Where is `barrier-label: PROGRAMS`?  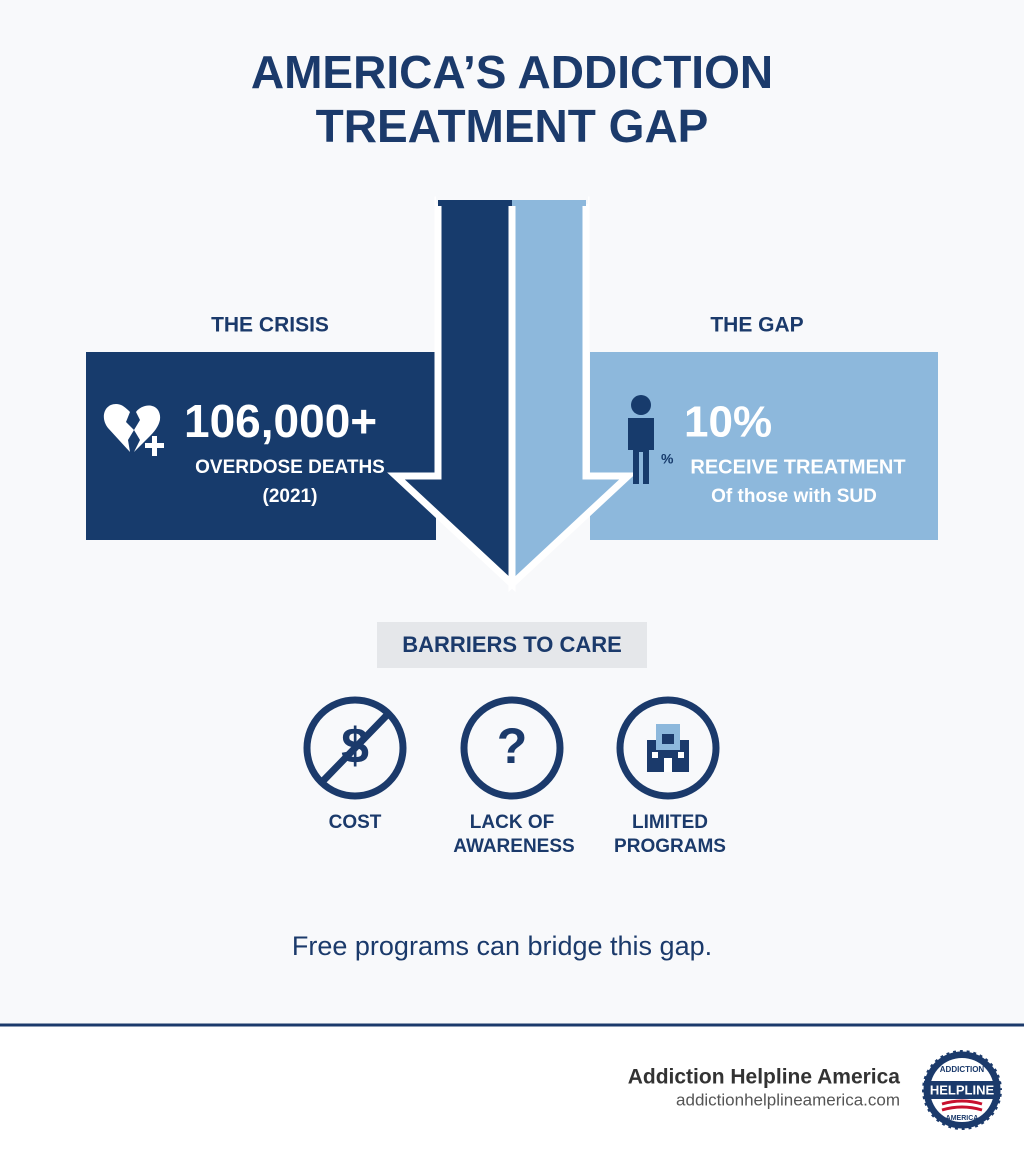 barrier-label: PROGRAMS is located at coordinates (670, 846).